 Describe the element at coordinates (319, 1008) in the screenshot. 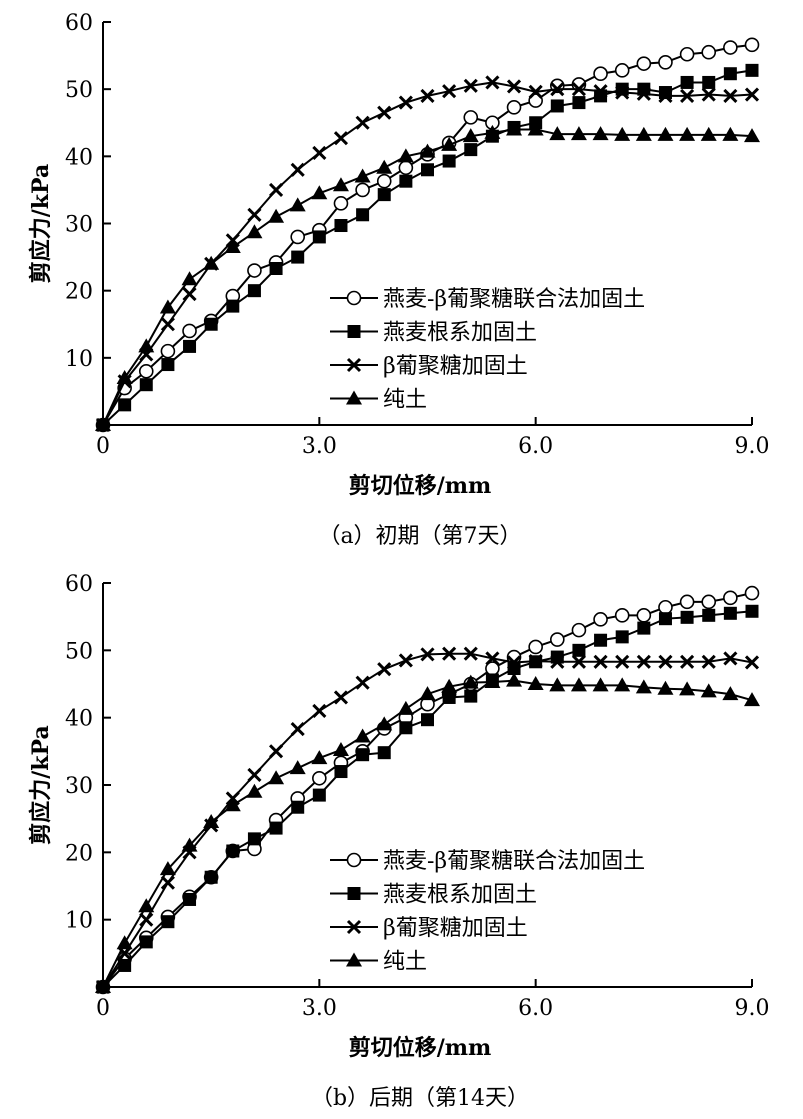

I see `x-tick-label: 3.0` at that location.